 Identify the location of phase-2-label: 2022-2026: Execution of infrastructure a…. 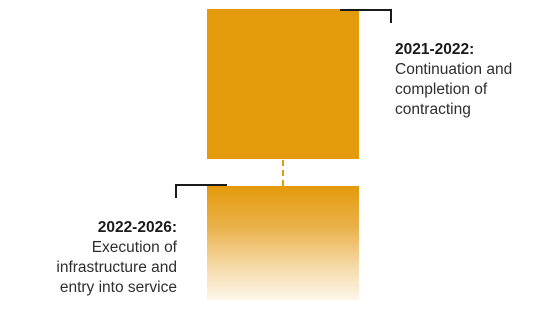
(116, 258).